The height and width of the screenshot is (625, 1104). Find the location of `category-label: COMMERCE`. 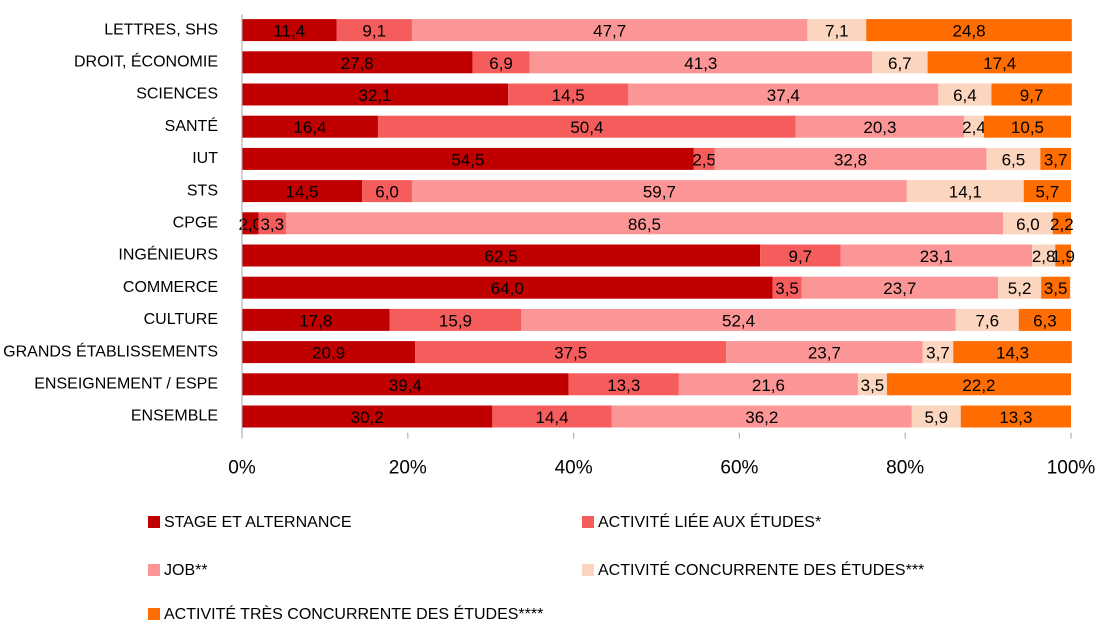

category-label: COMMERCE is located at coordinates (170, 287).